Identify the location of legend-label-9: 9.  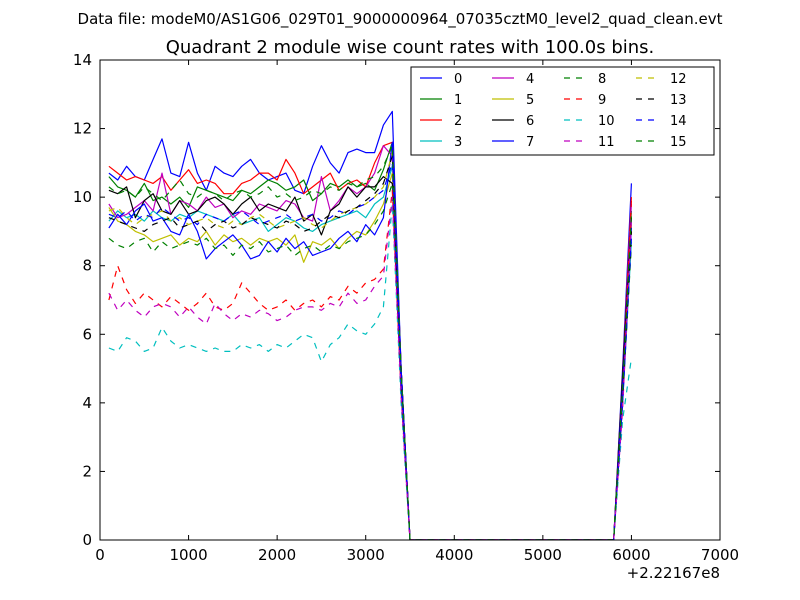
(602, 100).